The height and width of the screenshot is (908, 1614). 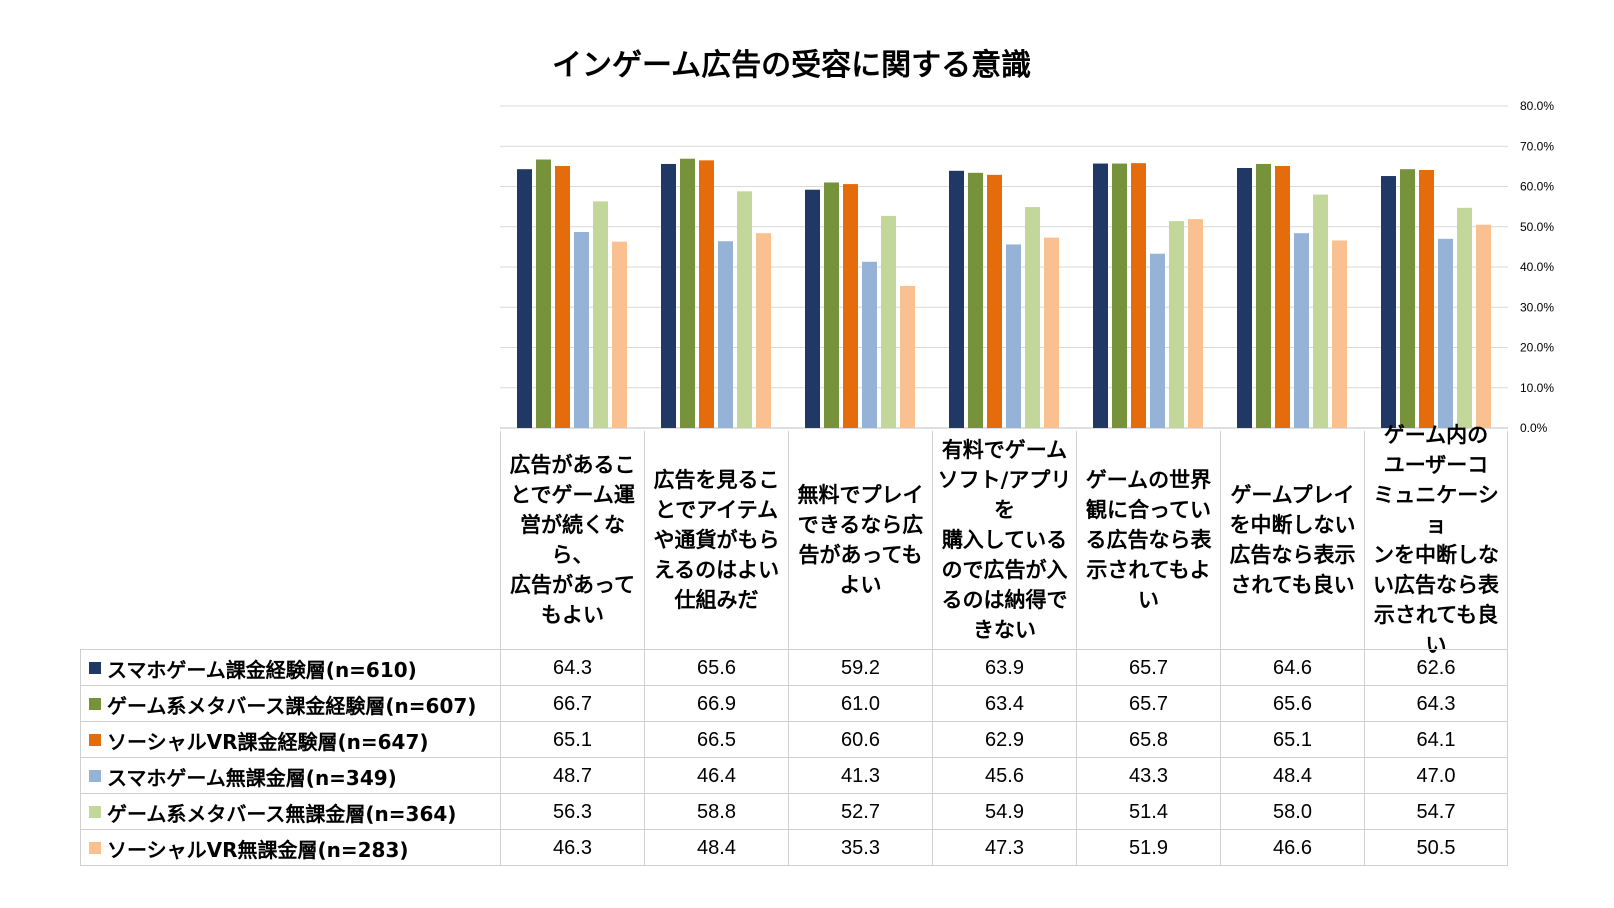 I want to click on series-name: ゲーム系メタバース無課金層(n=364), so click(x=282, y=813).